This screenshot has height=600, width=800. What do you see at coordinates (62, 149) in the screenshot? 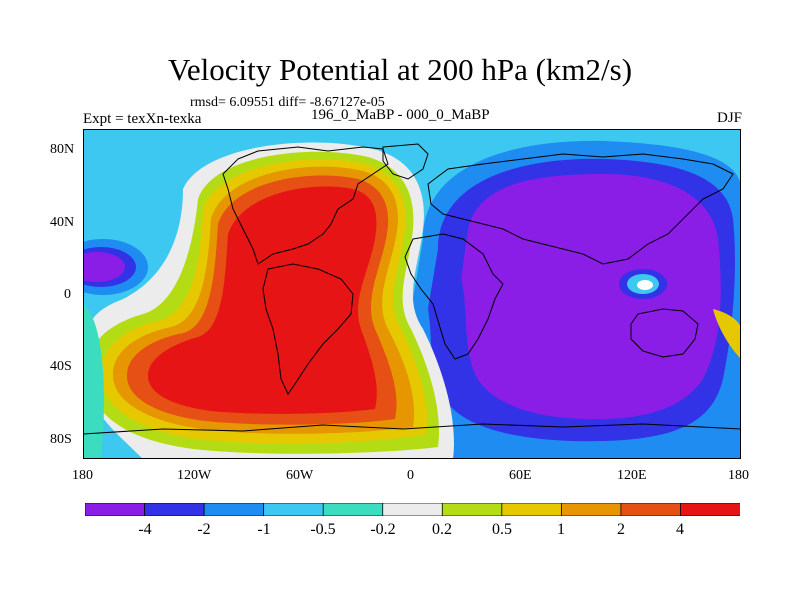
I see `lat-tick-label: 80N` at bounding box center [62, 149].